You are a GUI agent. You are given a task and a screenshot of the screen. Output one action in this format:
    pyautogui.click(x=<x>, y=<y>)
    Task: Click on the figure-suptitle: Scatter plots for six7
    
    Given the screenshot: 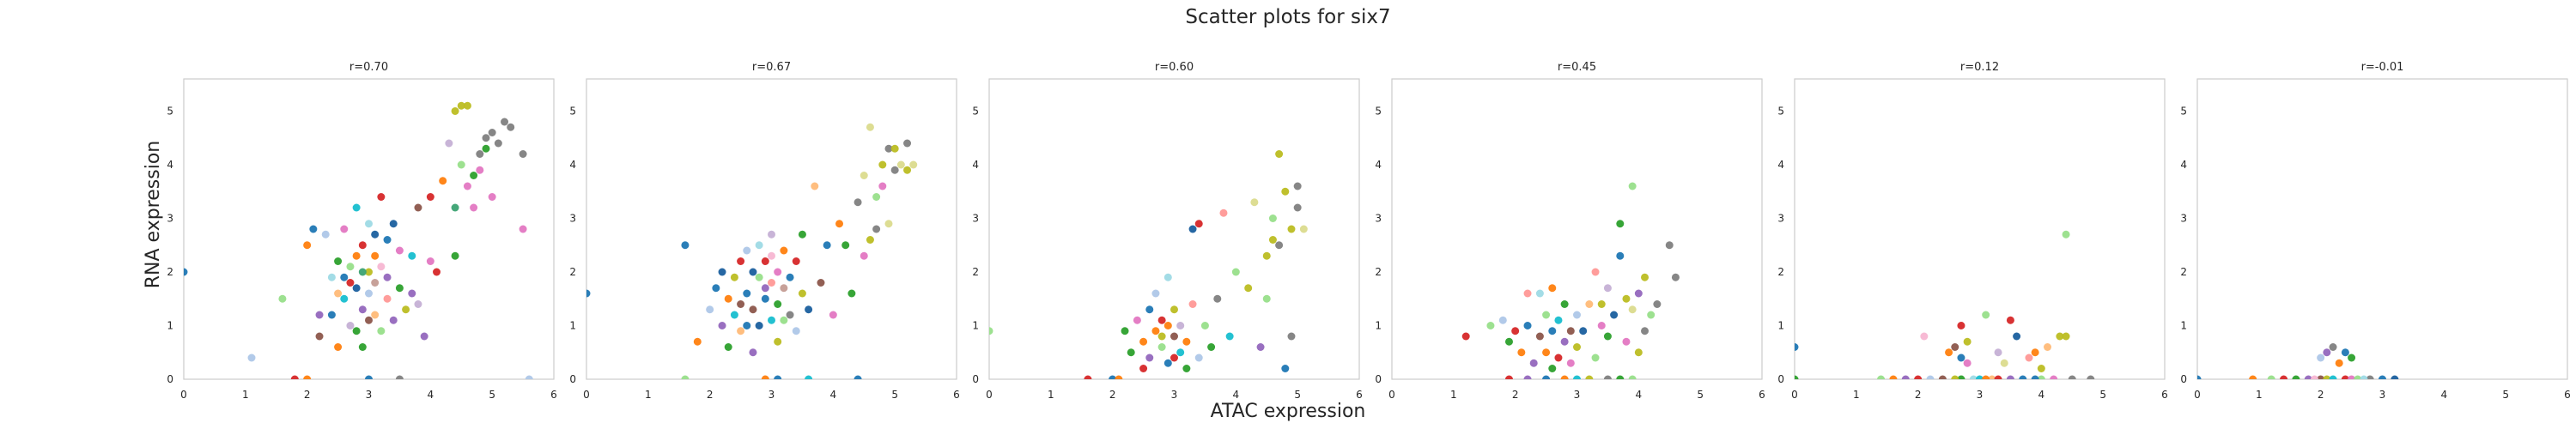 What is the action you would take?
    pyautogui.click(x=1287, y=17)
    